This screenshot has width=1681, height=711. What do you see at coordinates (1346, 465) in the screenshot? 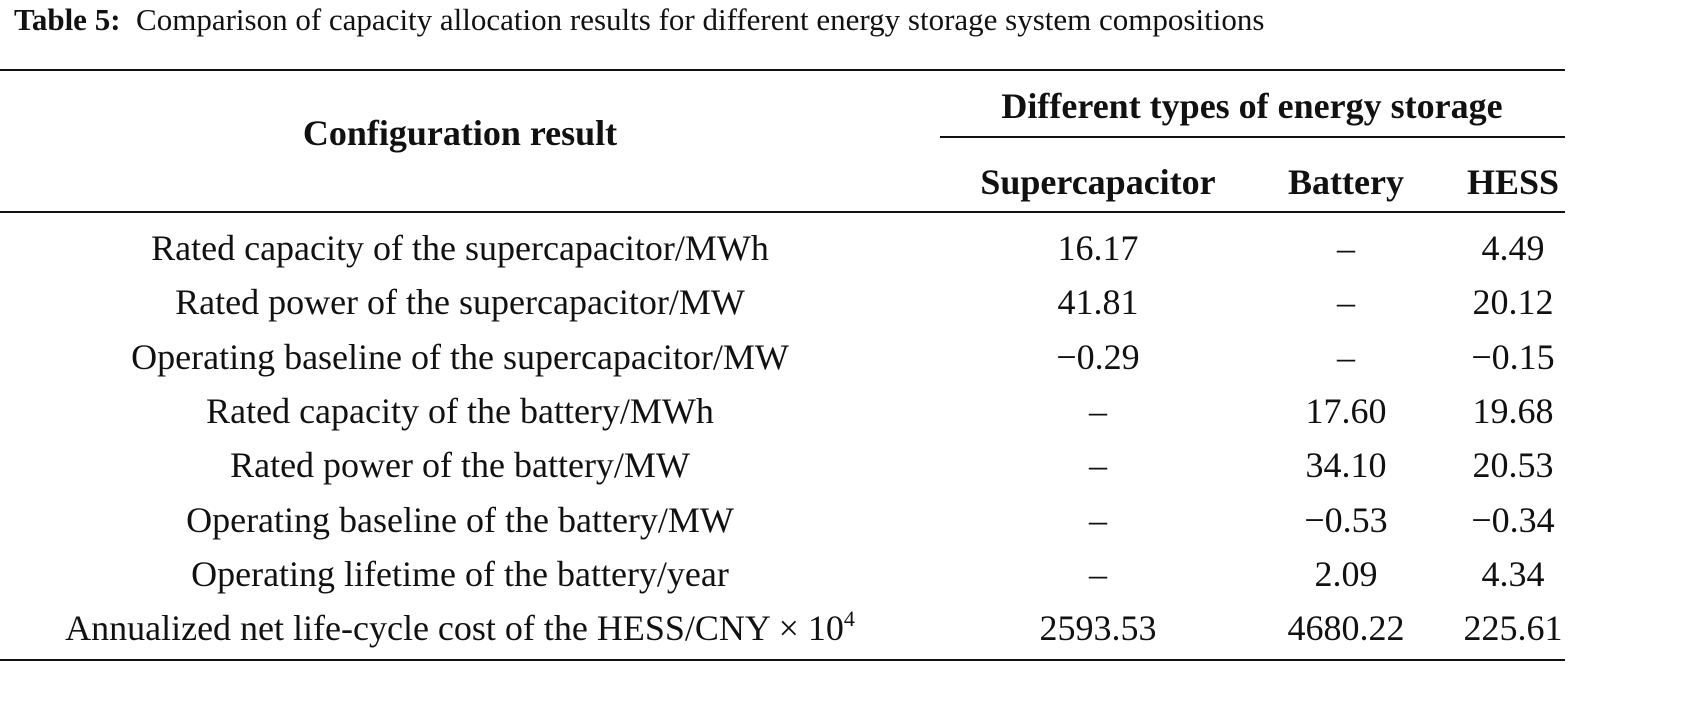
I see `cell: 34.10` at bounding box center [1346, 465].